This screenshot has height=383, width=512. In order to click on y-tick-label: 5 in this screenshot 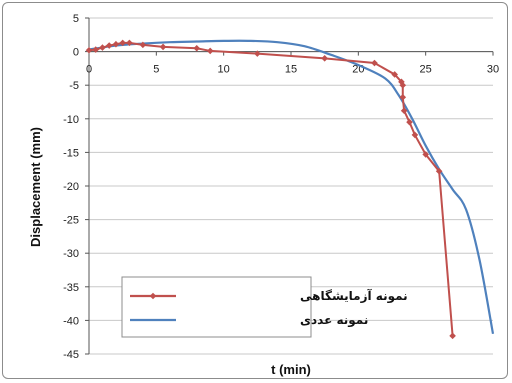, I will do `click(76, 19)`.